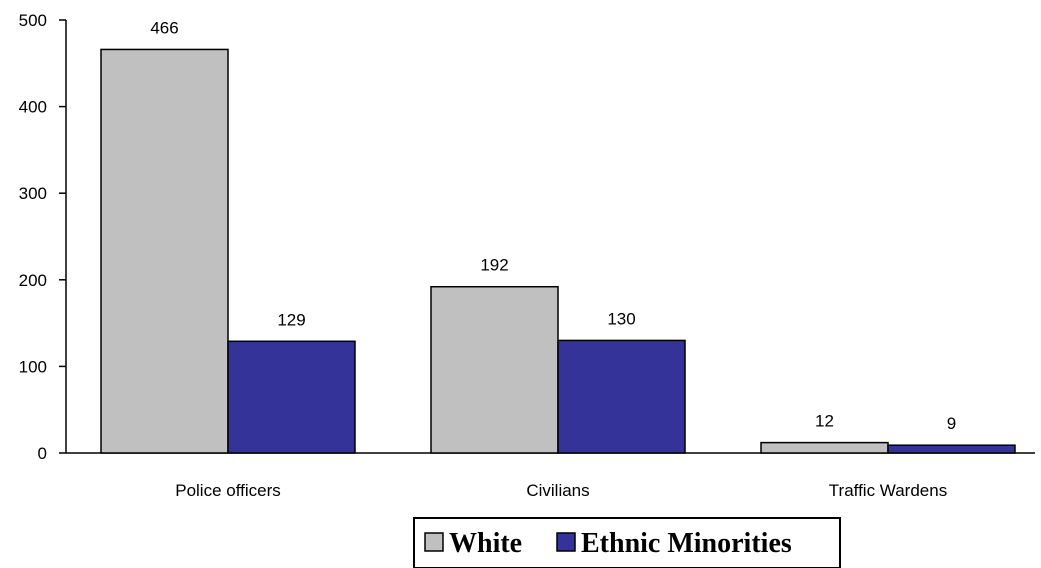 The height and width of the screenshot is (568, 1041). Describe the element at coordinates (621, 318) in the screenshot. I see `data-label: 130` at that location.